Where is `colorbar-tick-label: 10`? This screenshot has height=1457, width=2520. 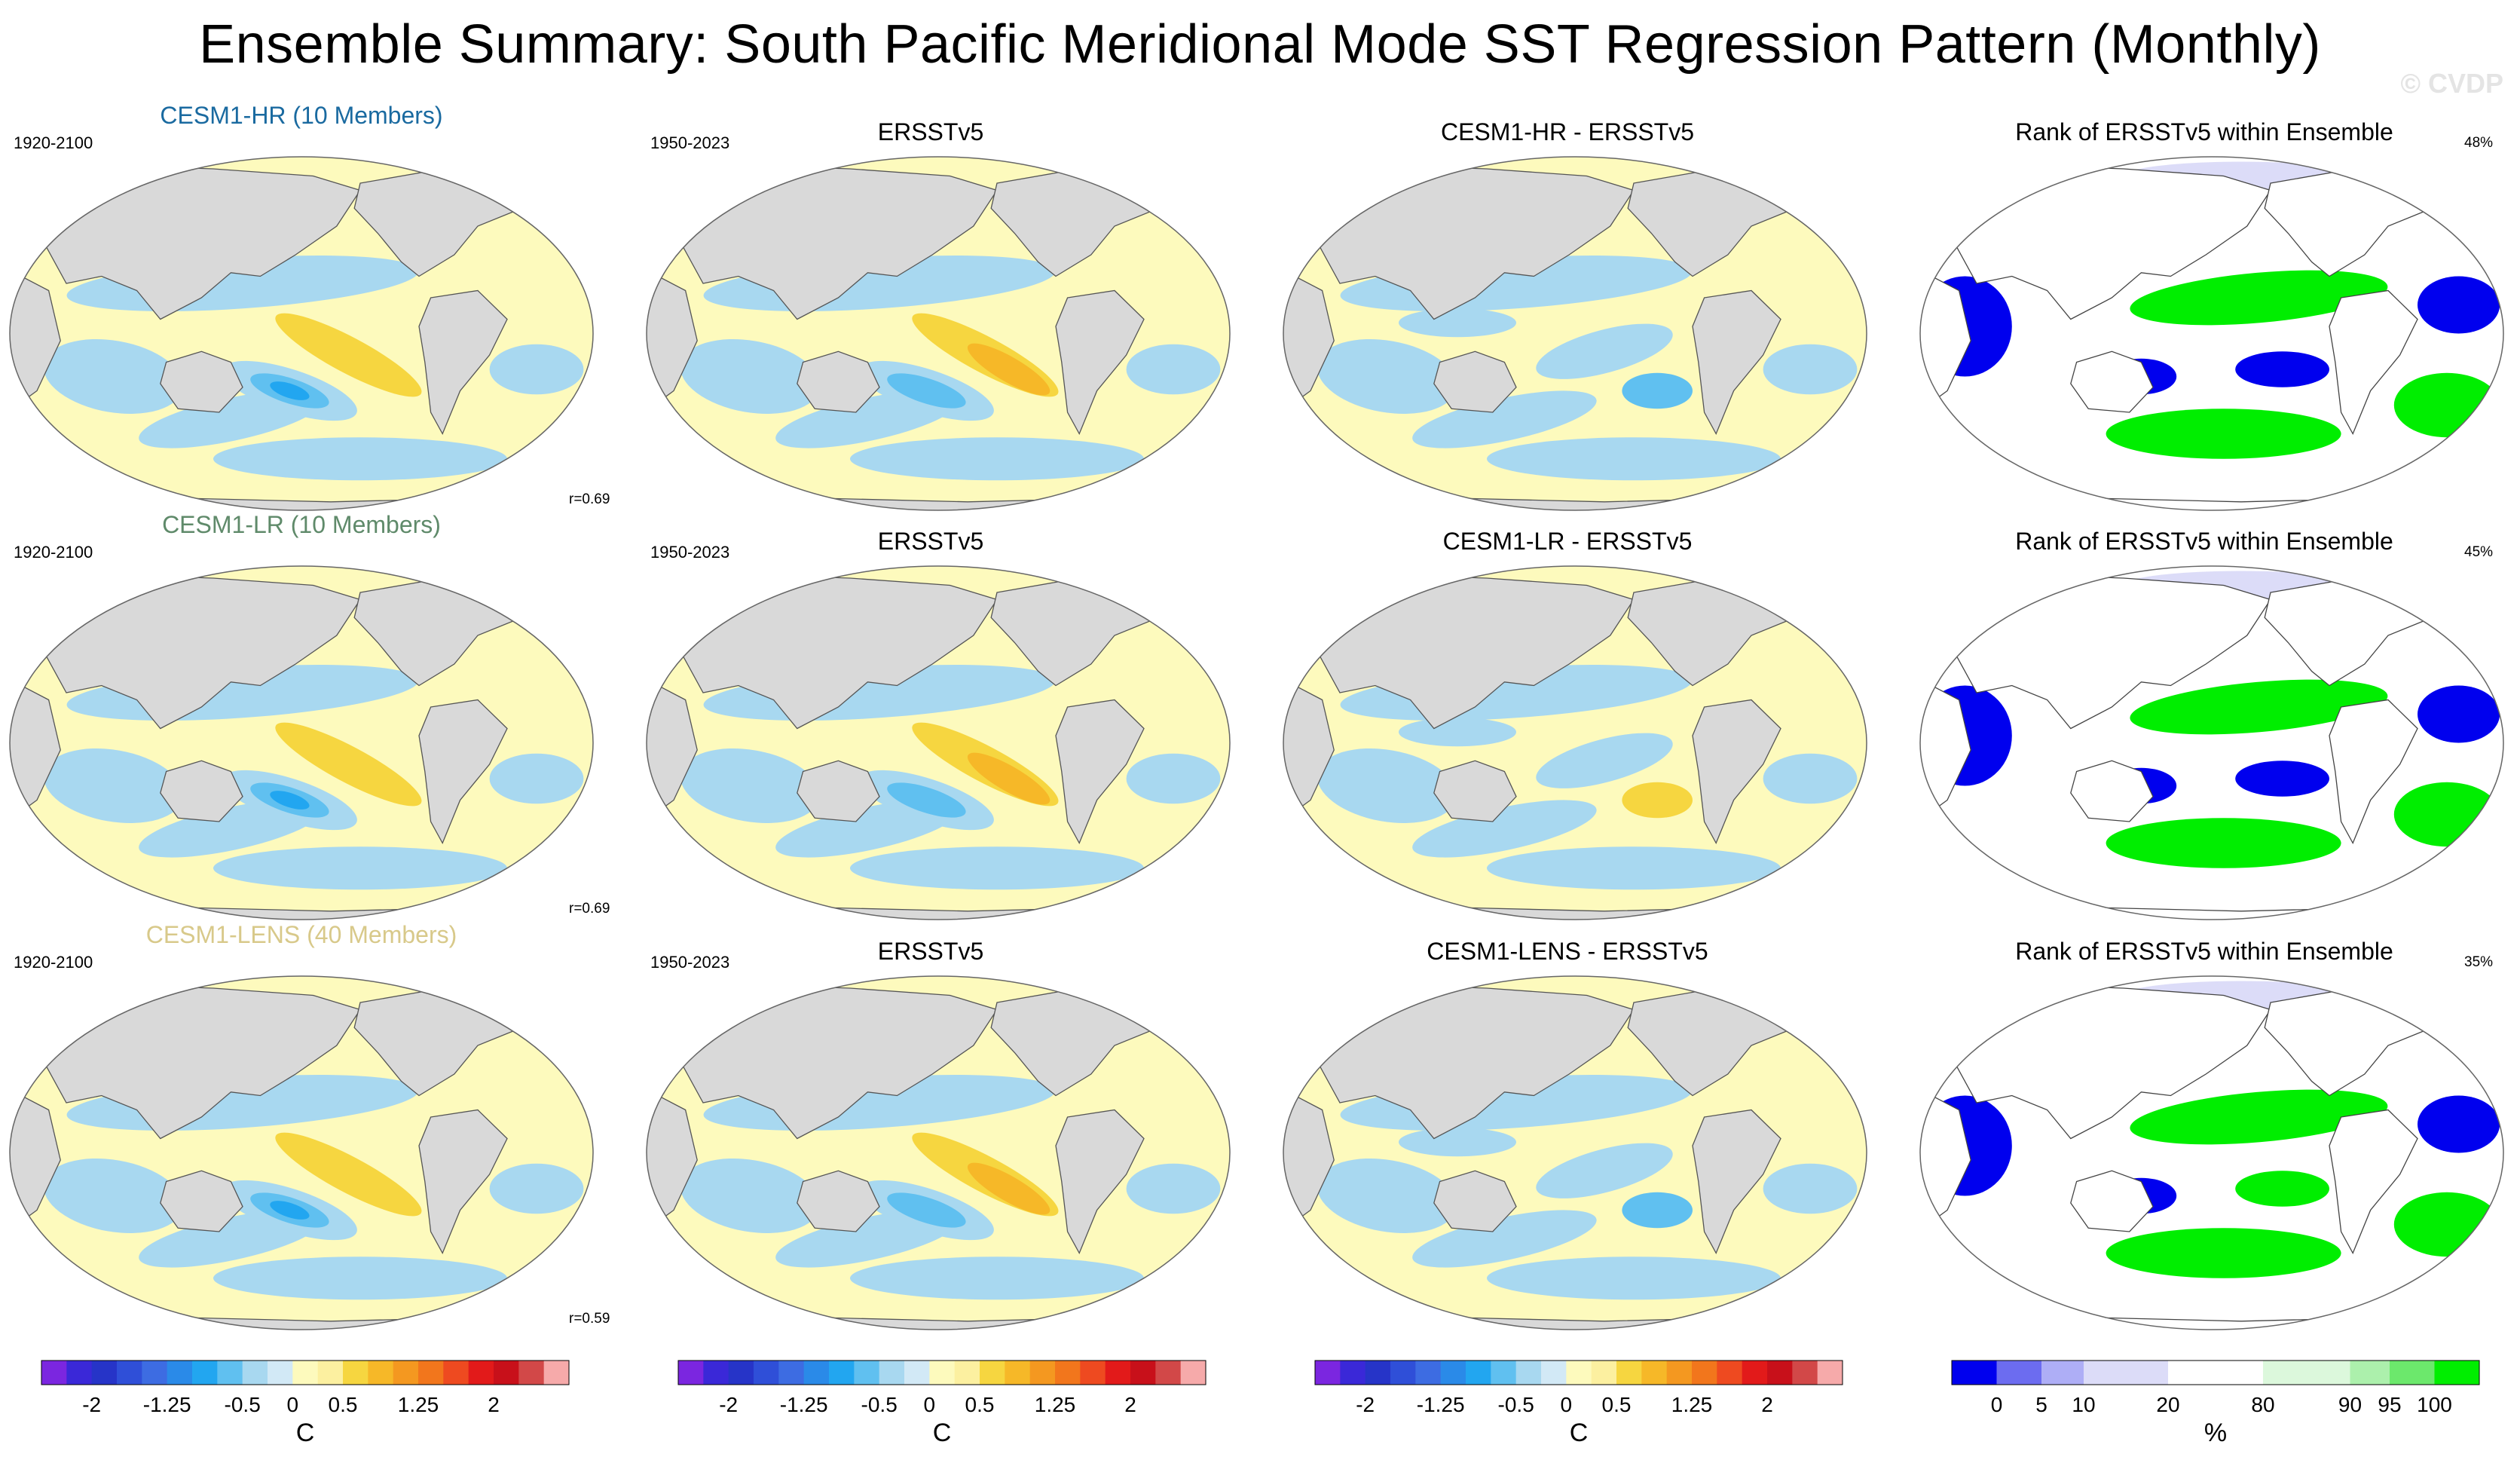 colorbar-tick-label: 10 is located at coordinates (2083, 1404).